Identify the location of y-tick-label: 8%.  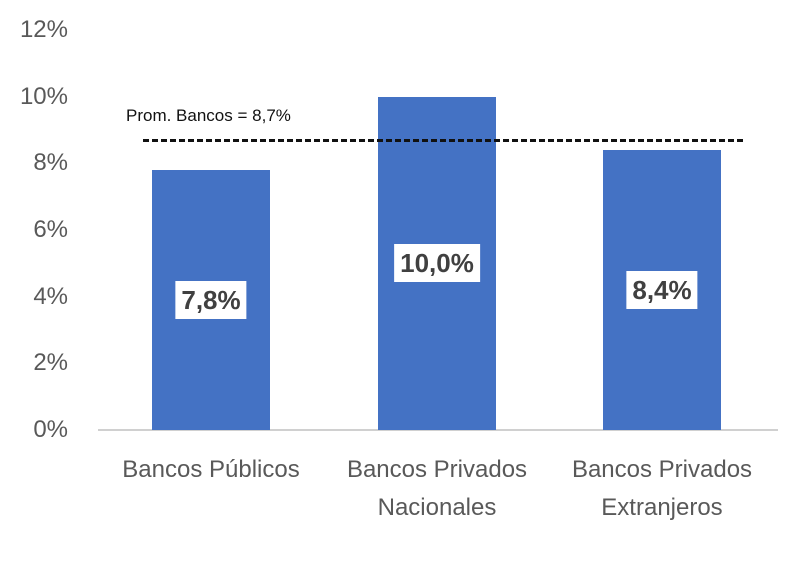
(50, 163).